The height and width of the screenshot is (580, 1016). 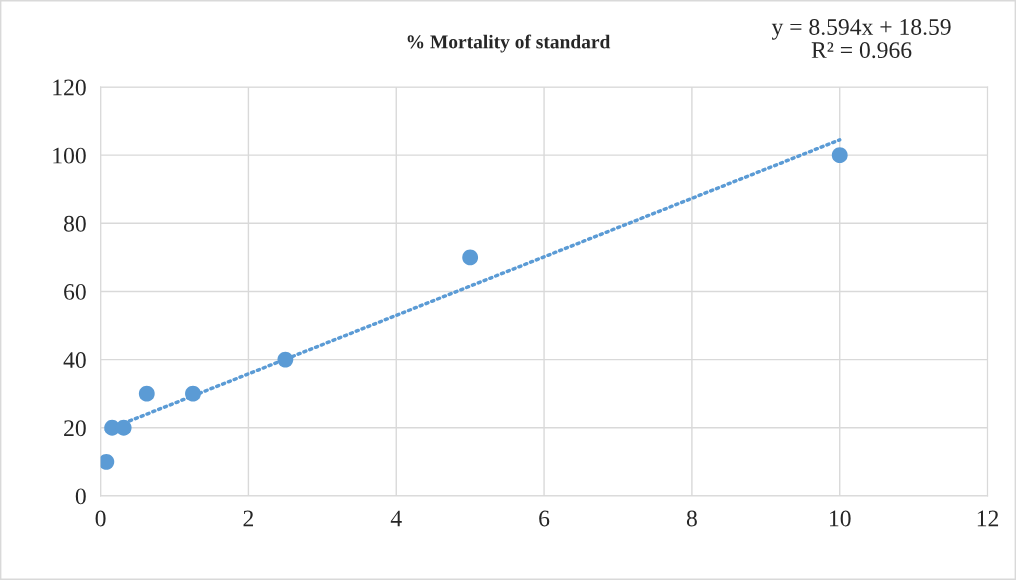 What do you see at coordinates (691, 518) in the screenshot?
I see `x-tick-label: 8` at bounding box center [691, 518].